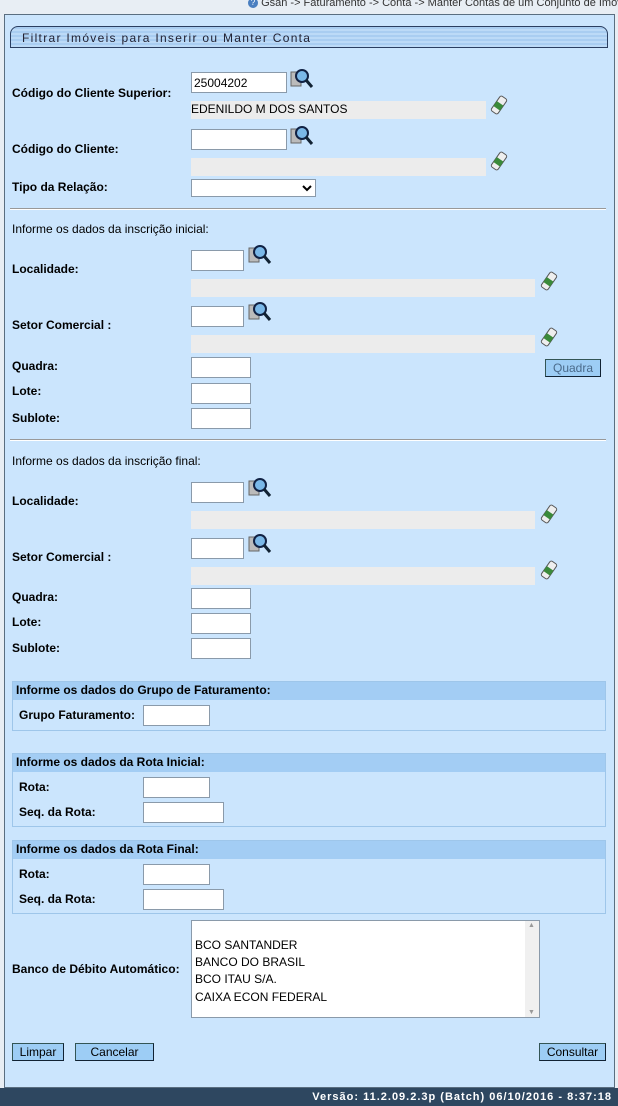 This screenshot has width=618, height=1106. I want to click on cliente-input, so click(239, 139).